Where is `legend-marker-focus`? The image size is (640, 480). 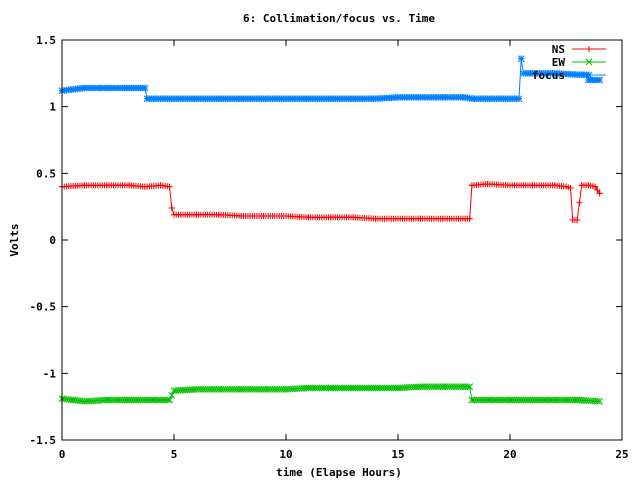 legend-marker-focus is located at coordinates (589, 75).